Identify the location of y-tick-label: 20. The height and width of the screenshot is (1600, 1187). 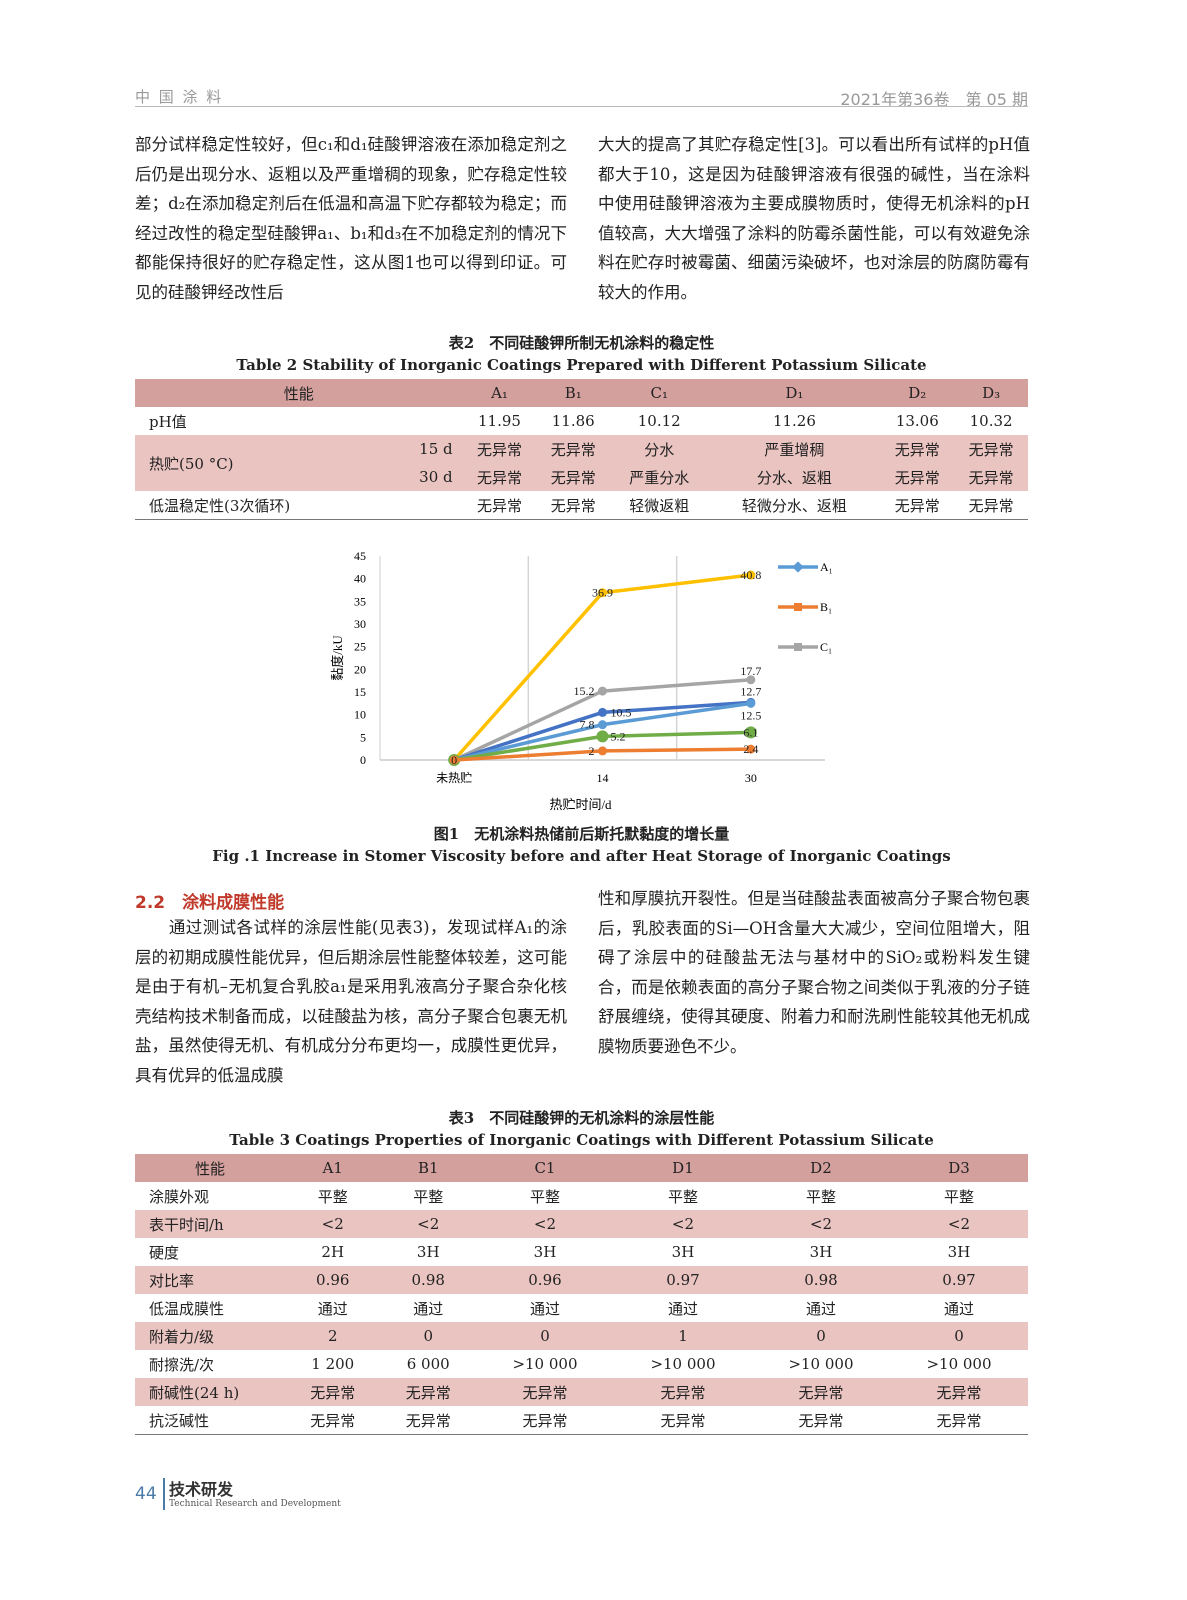
(360, 669).